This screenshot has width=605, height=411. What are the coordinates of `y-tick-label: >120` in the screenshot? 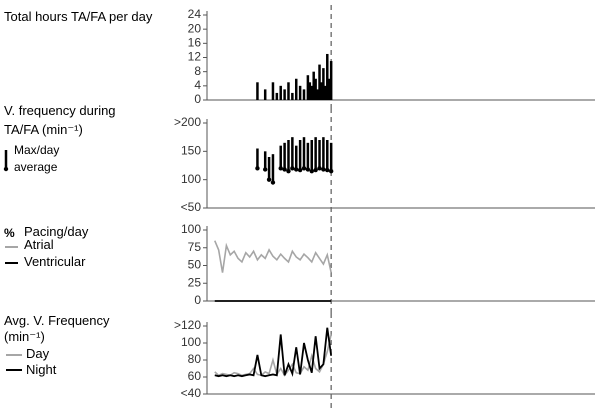 It's located at (187, 325).